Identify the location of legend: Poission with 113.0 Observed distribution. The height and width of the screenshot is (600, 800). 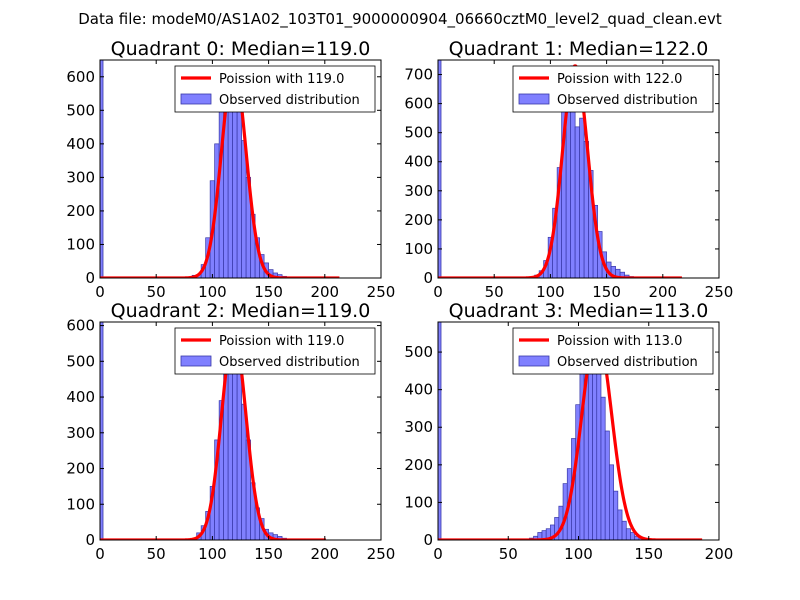
(613, 351).